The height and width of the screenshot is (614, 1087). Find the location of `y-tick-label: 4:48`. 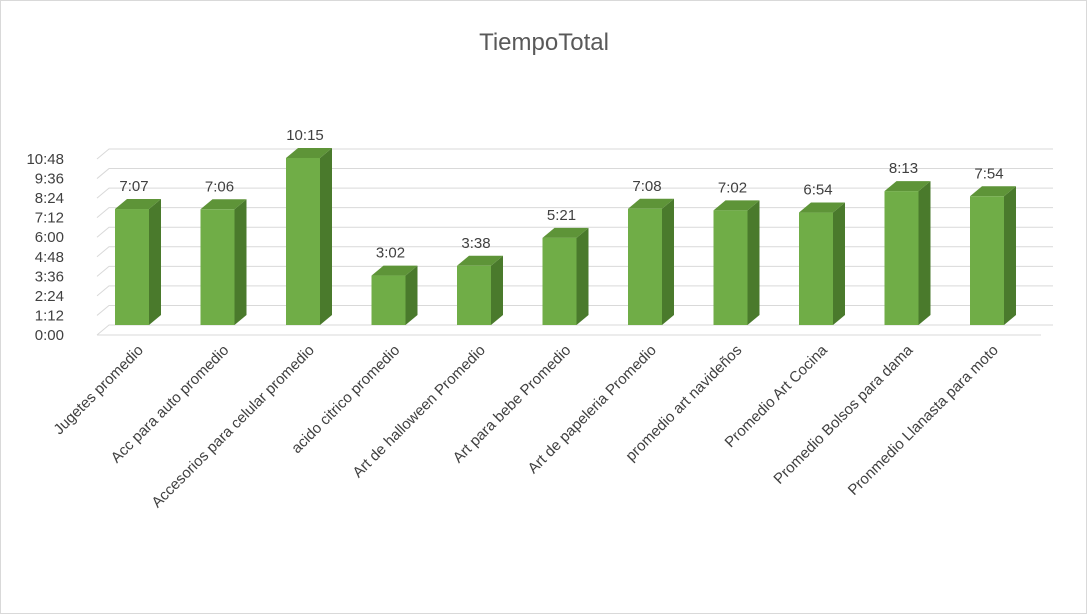

y-tick-label: 4:48 is located at coordinates (49, 257).